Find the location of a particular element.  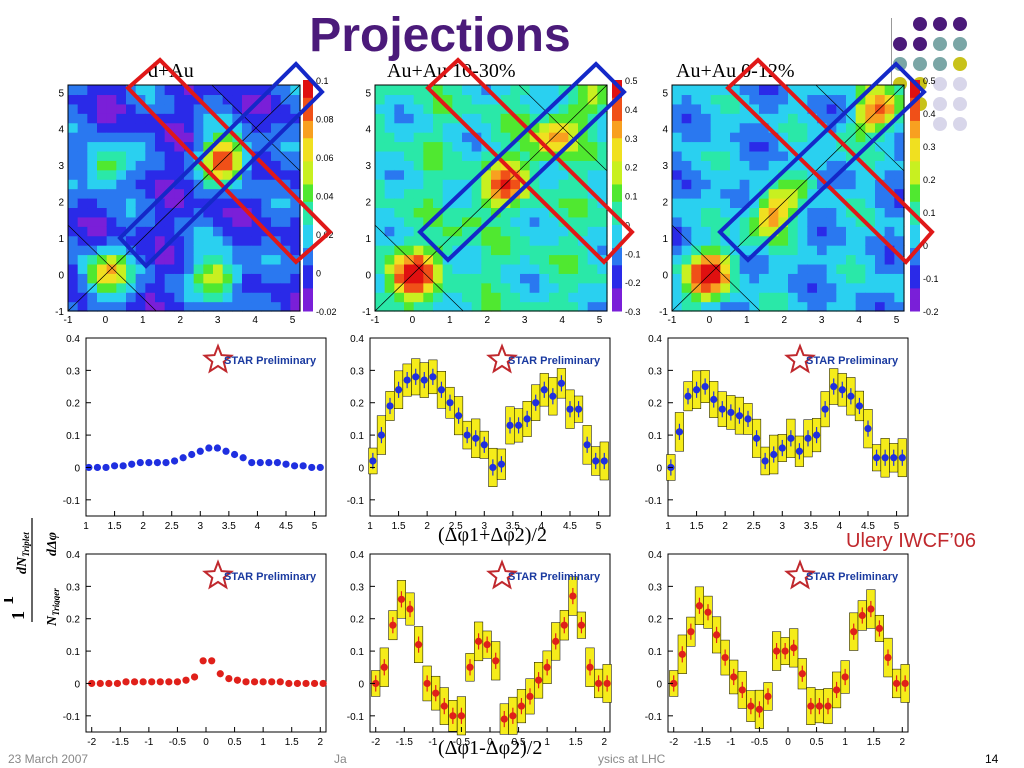

y-tick-label: 0 is located at coordinates (77, 684).